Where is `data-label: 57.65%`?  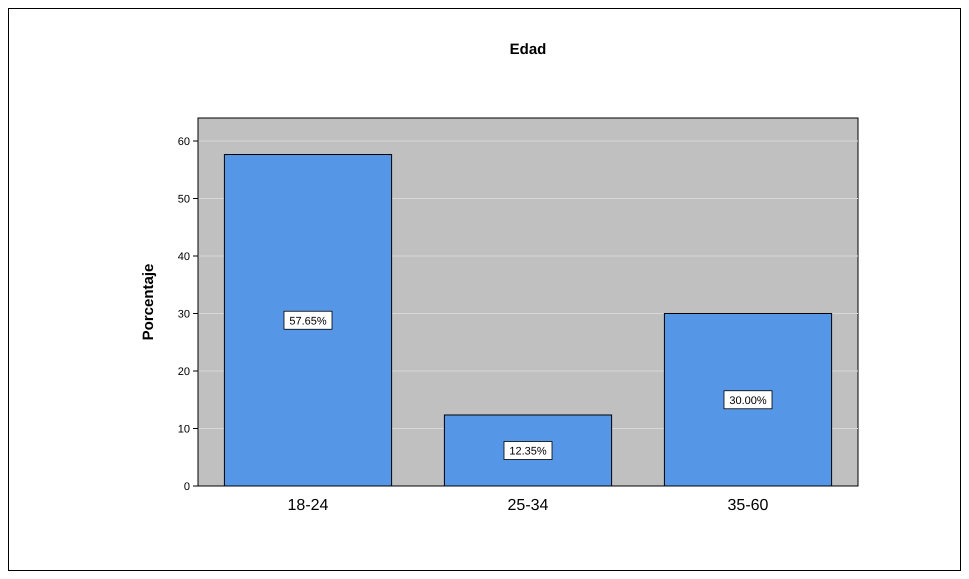 data-label: 57.65% is located at coordinates (308, 321).